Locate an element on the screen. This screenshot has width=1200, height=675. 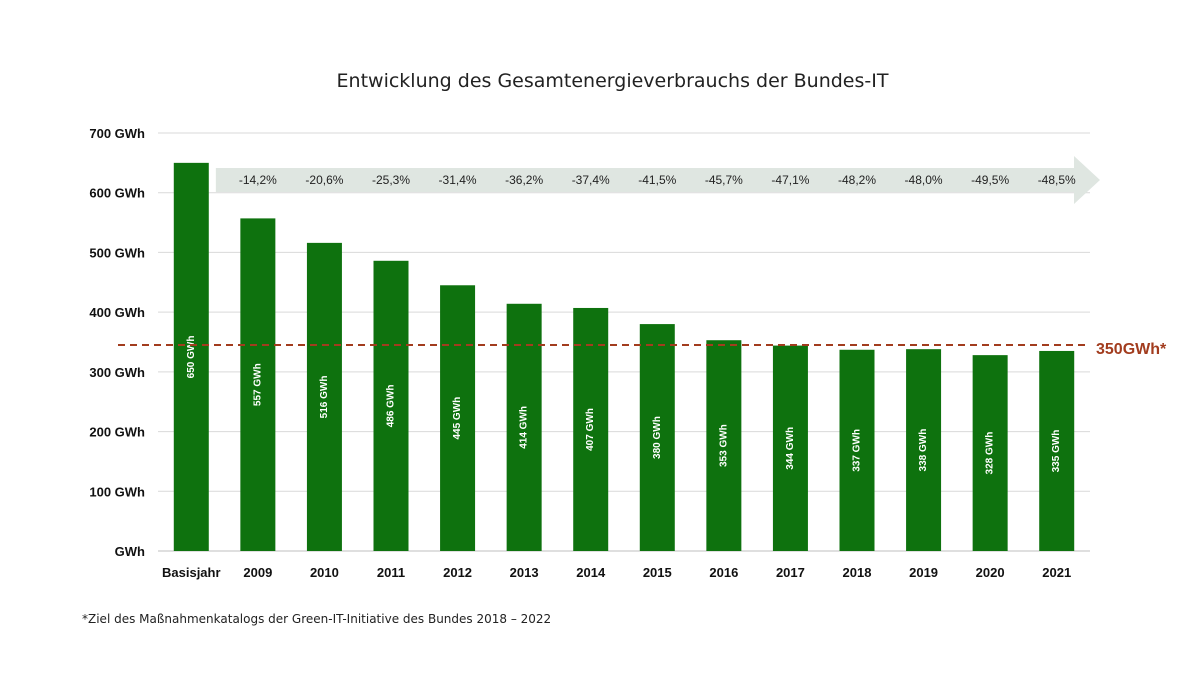
target-label: 350GWh* is located at coordinates (1131, 349).